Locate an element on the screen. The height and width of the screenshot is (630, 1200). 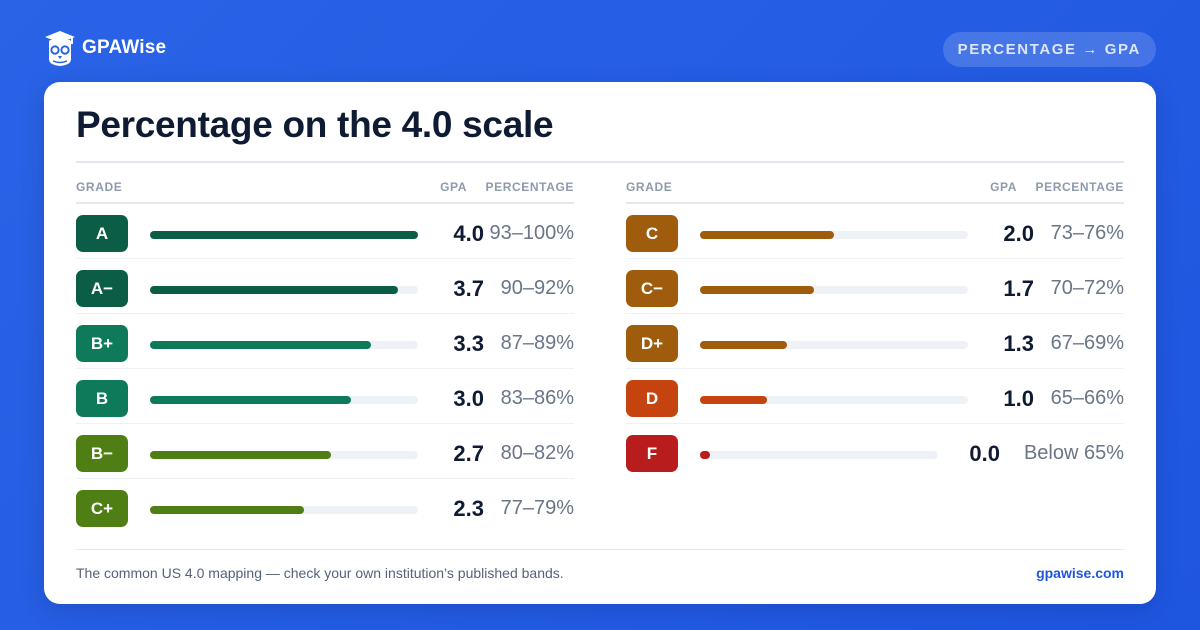
grade-row: B+ 3.3 87–89% is located at coordinates (325, 341).